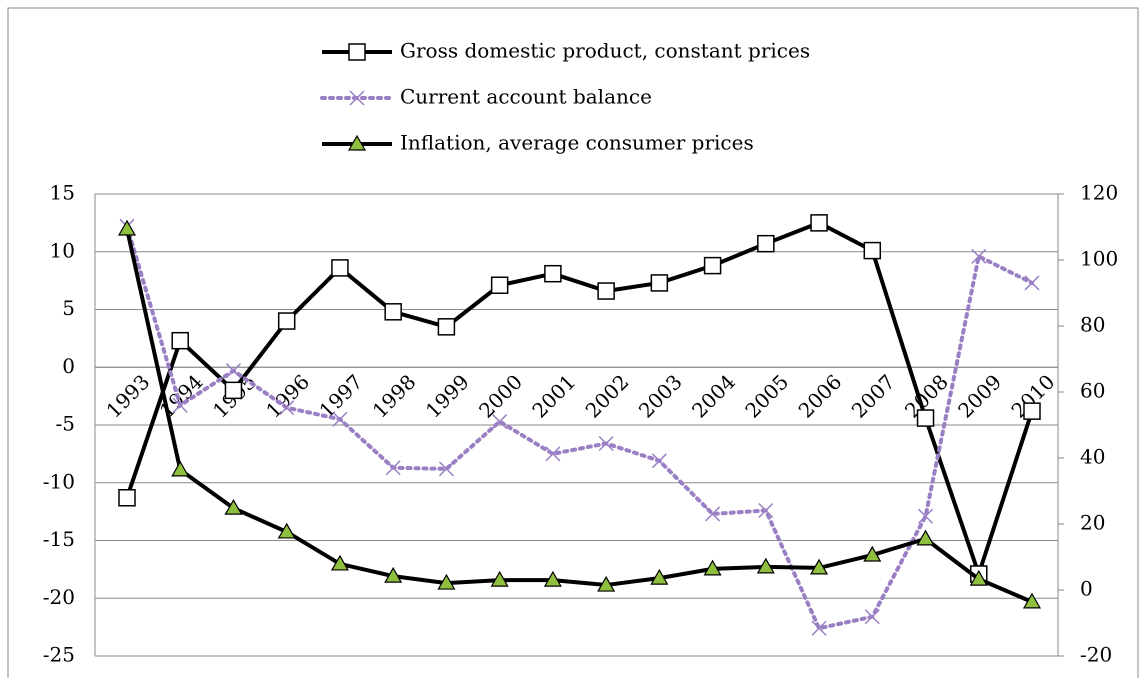  Describe the element at coordinates (1092, 325) in the screenshot. I see `y2-tick-label: 80` at that location.